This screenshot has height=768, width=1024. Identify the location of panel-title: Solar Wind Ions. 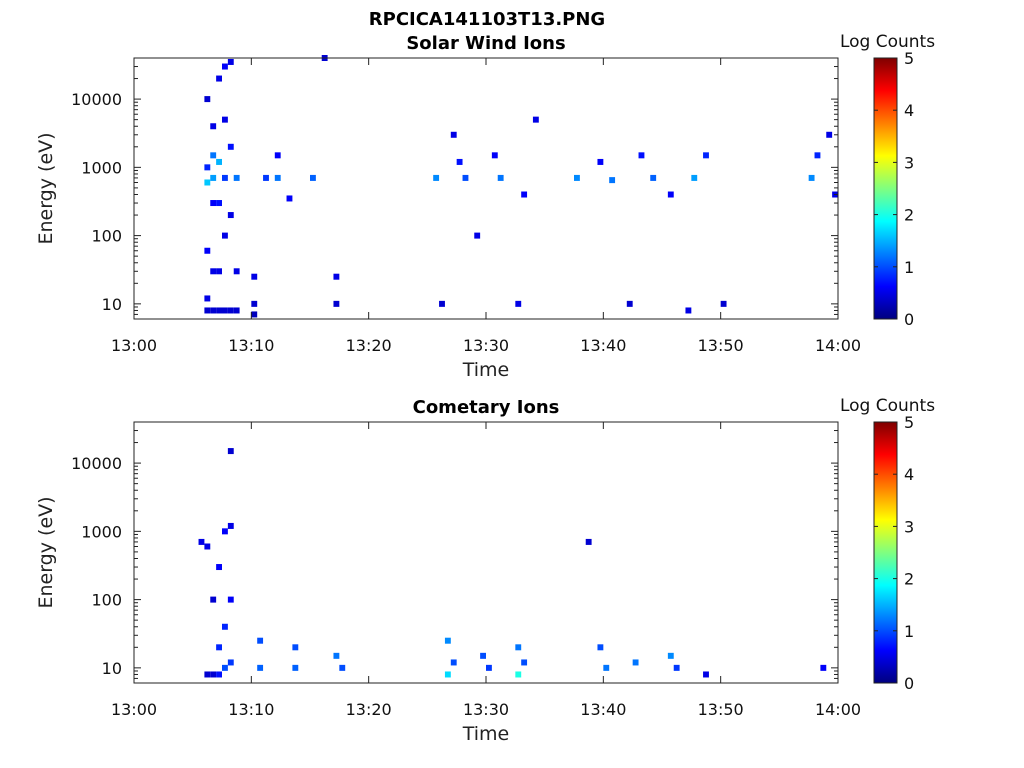
(485, 43).